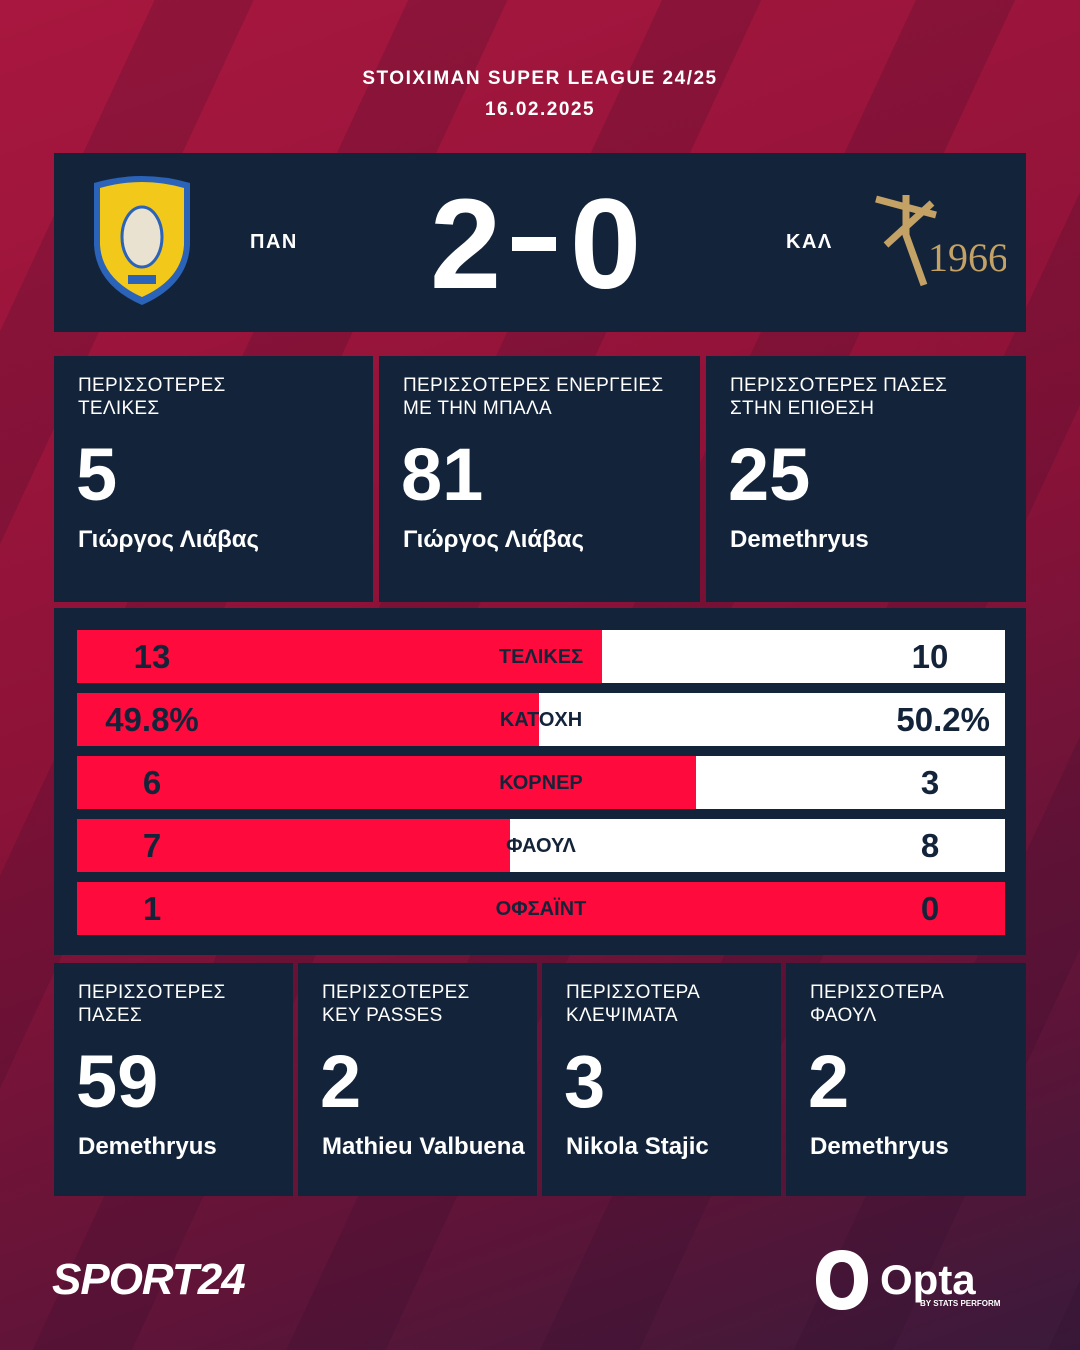 The height and width of the screenshot is (1350, 1080). Describe the element at coordinates (541, 657) in the screenshot. I see `stat-label: ΤΕΛΙΚΕΣ` at that location.